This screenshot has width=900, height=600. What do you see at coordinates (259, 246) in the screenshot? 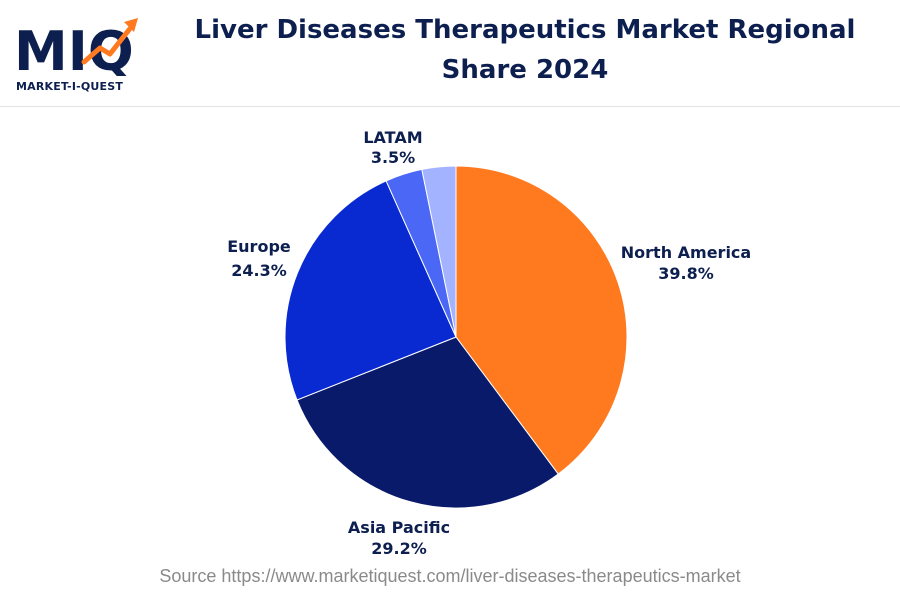
I see `slice-label-name: Europe` at bounding box center [259, 246].